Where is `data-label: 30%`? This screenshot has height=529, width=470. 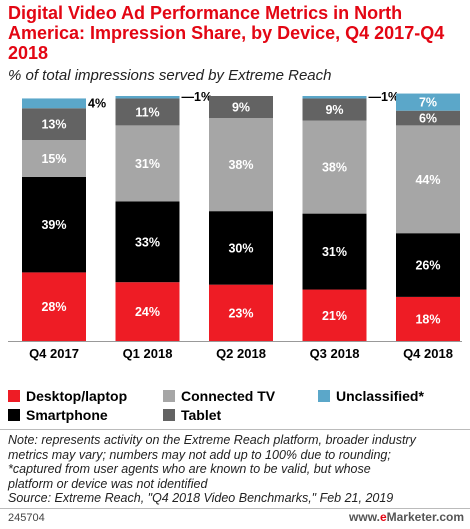 data-label: 30% is located at coordinates (240, 248).